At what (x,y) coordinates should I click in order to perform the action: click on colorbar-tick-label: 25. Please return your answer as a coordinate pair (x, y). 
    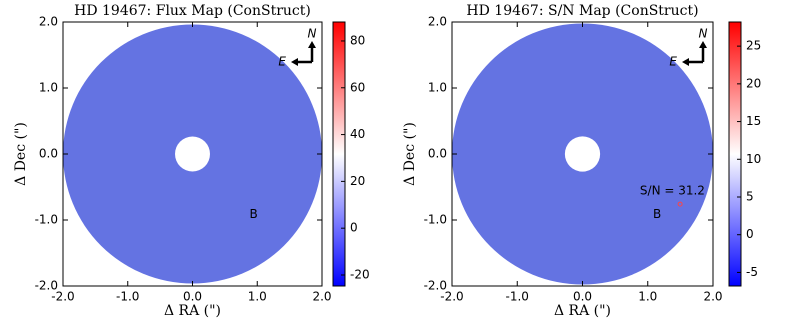
    Looking at the image, I should click on (753, 46).